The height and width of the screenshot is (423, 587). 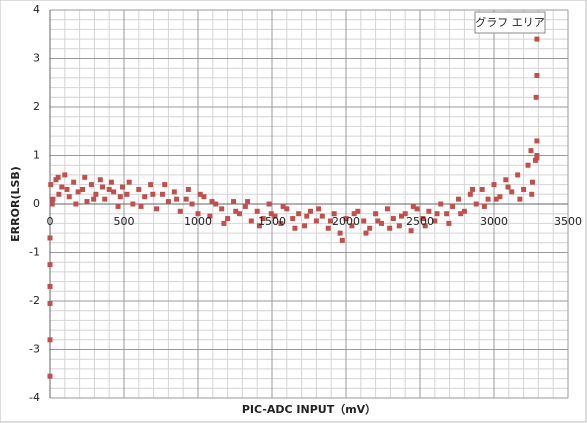 What do you see at coordinates (568, 221) in the screenshot?
I see `x-tick-label: 3500` at bounding box center [568, 221].